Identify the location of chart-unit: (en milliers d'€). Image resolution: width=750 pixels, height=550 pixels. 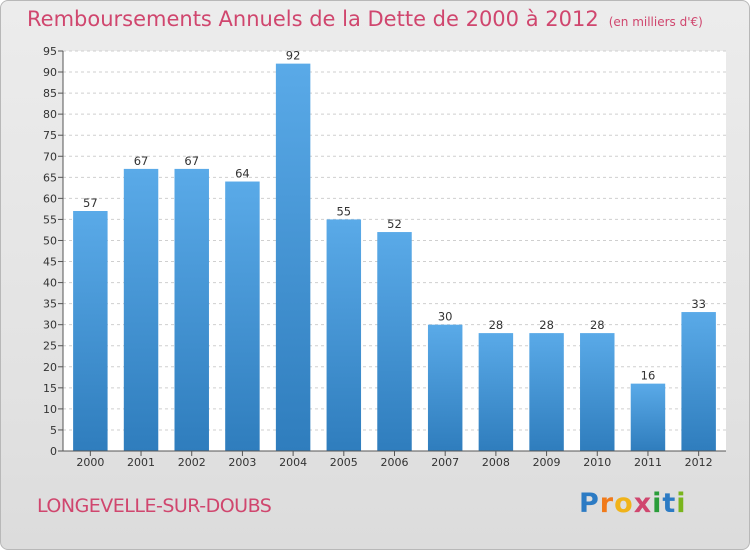
(655, 22).